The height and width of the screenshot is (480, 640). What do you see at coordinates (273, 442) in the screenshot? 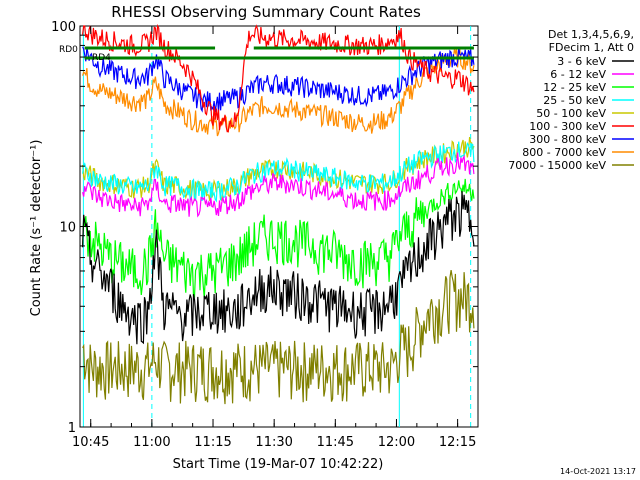
I see `x-tick-label: 11:30` at bounding box center [273, 442].